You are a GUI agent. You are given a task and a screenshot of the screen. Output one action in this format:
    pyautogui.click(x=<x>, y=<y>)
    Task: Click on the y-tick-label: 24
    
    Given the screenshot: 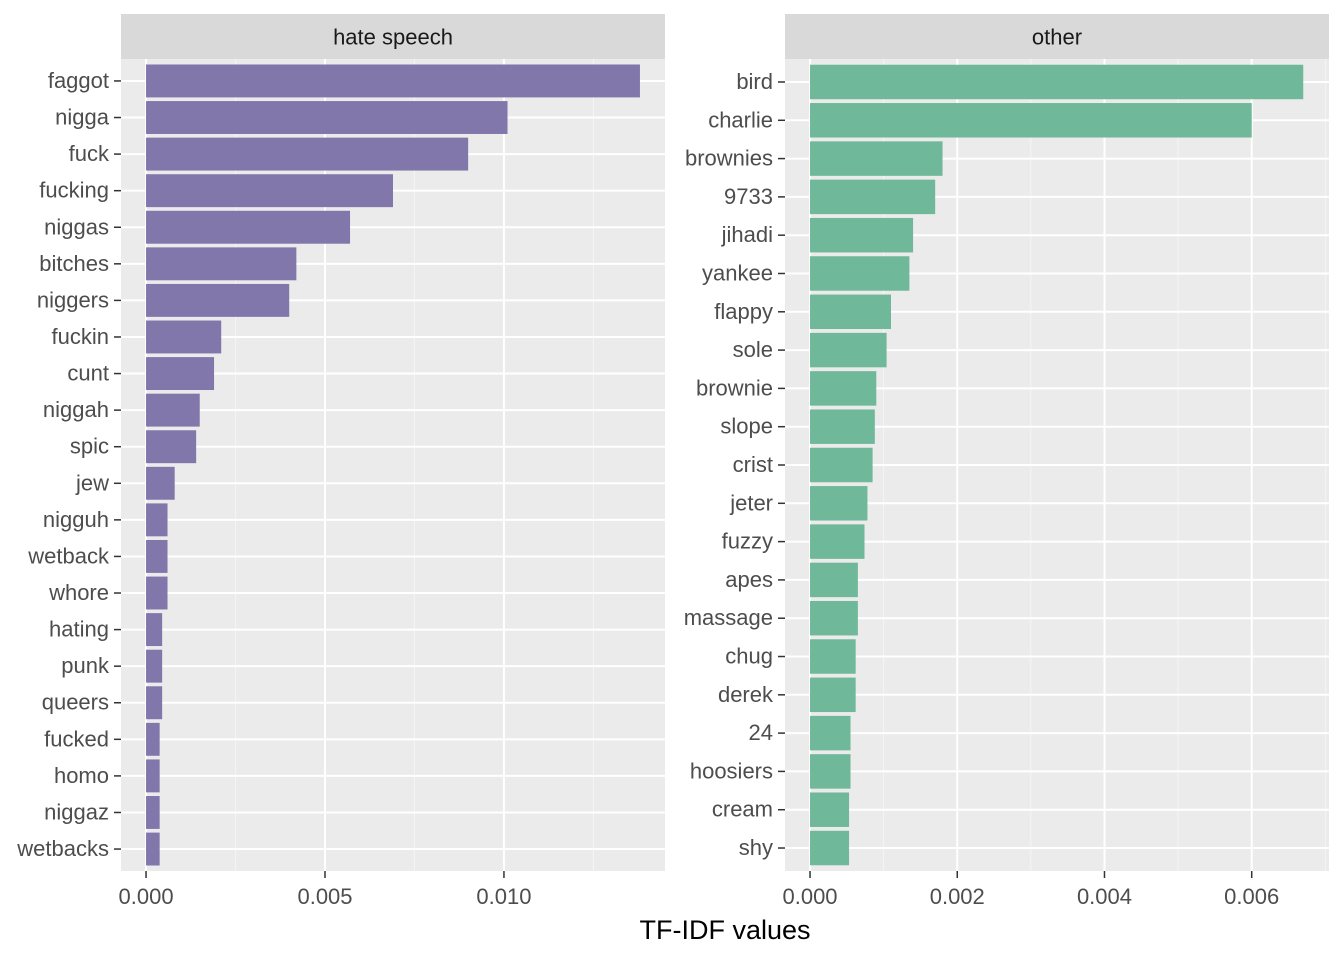 What is the action you would take?
    pyautogui.click(x=761, y=732)
    